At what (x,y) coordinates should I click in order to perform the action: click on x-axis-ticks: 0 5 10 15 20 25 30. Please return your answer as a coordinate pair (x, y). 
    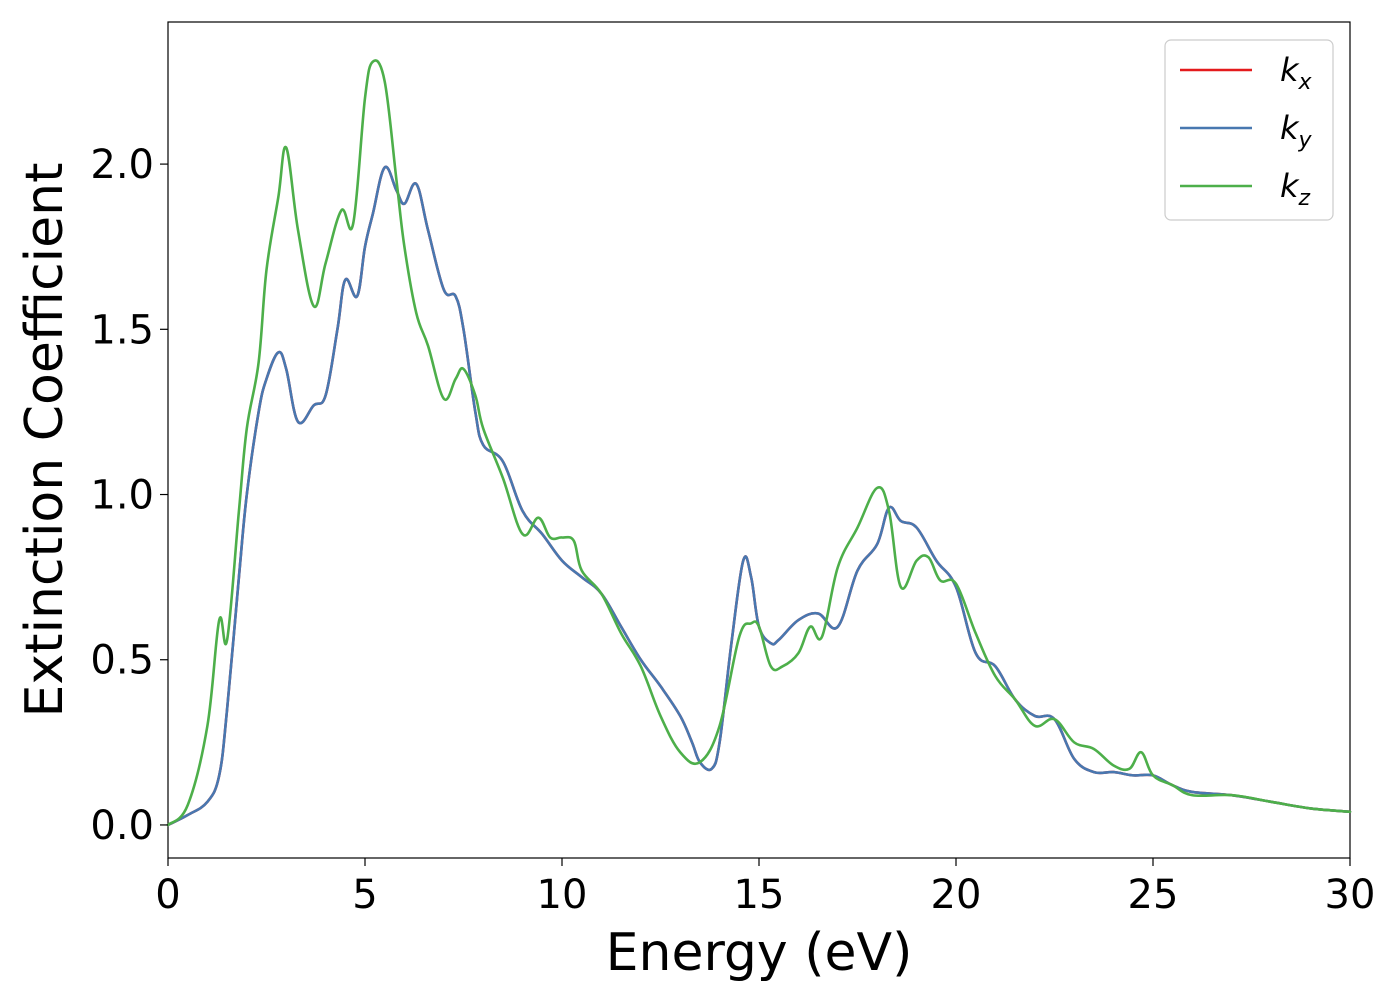
    Looking at the image, I should click on (765, 888).